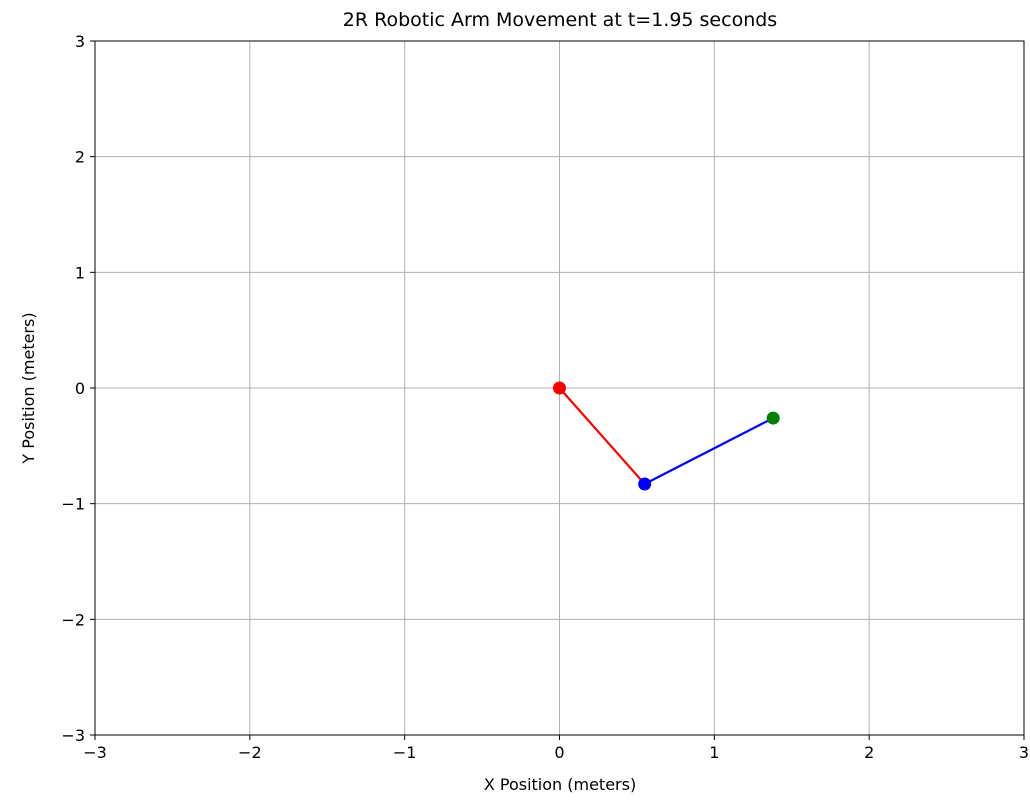  I want to click on y-tick-label: 2, so click(80, 157).